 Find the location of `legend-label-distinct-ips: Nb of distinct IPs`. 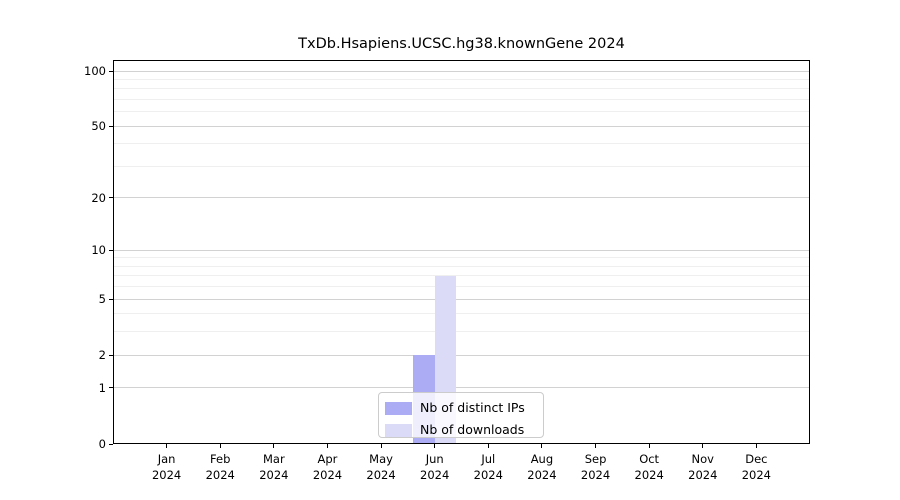

legend-label-distinct-ips: Nb of distinct IPs is located at coordinates (472, 407).